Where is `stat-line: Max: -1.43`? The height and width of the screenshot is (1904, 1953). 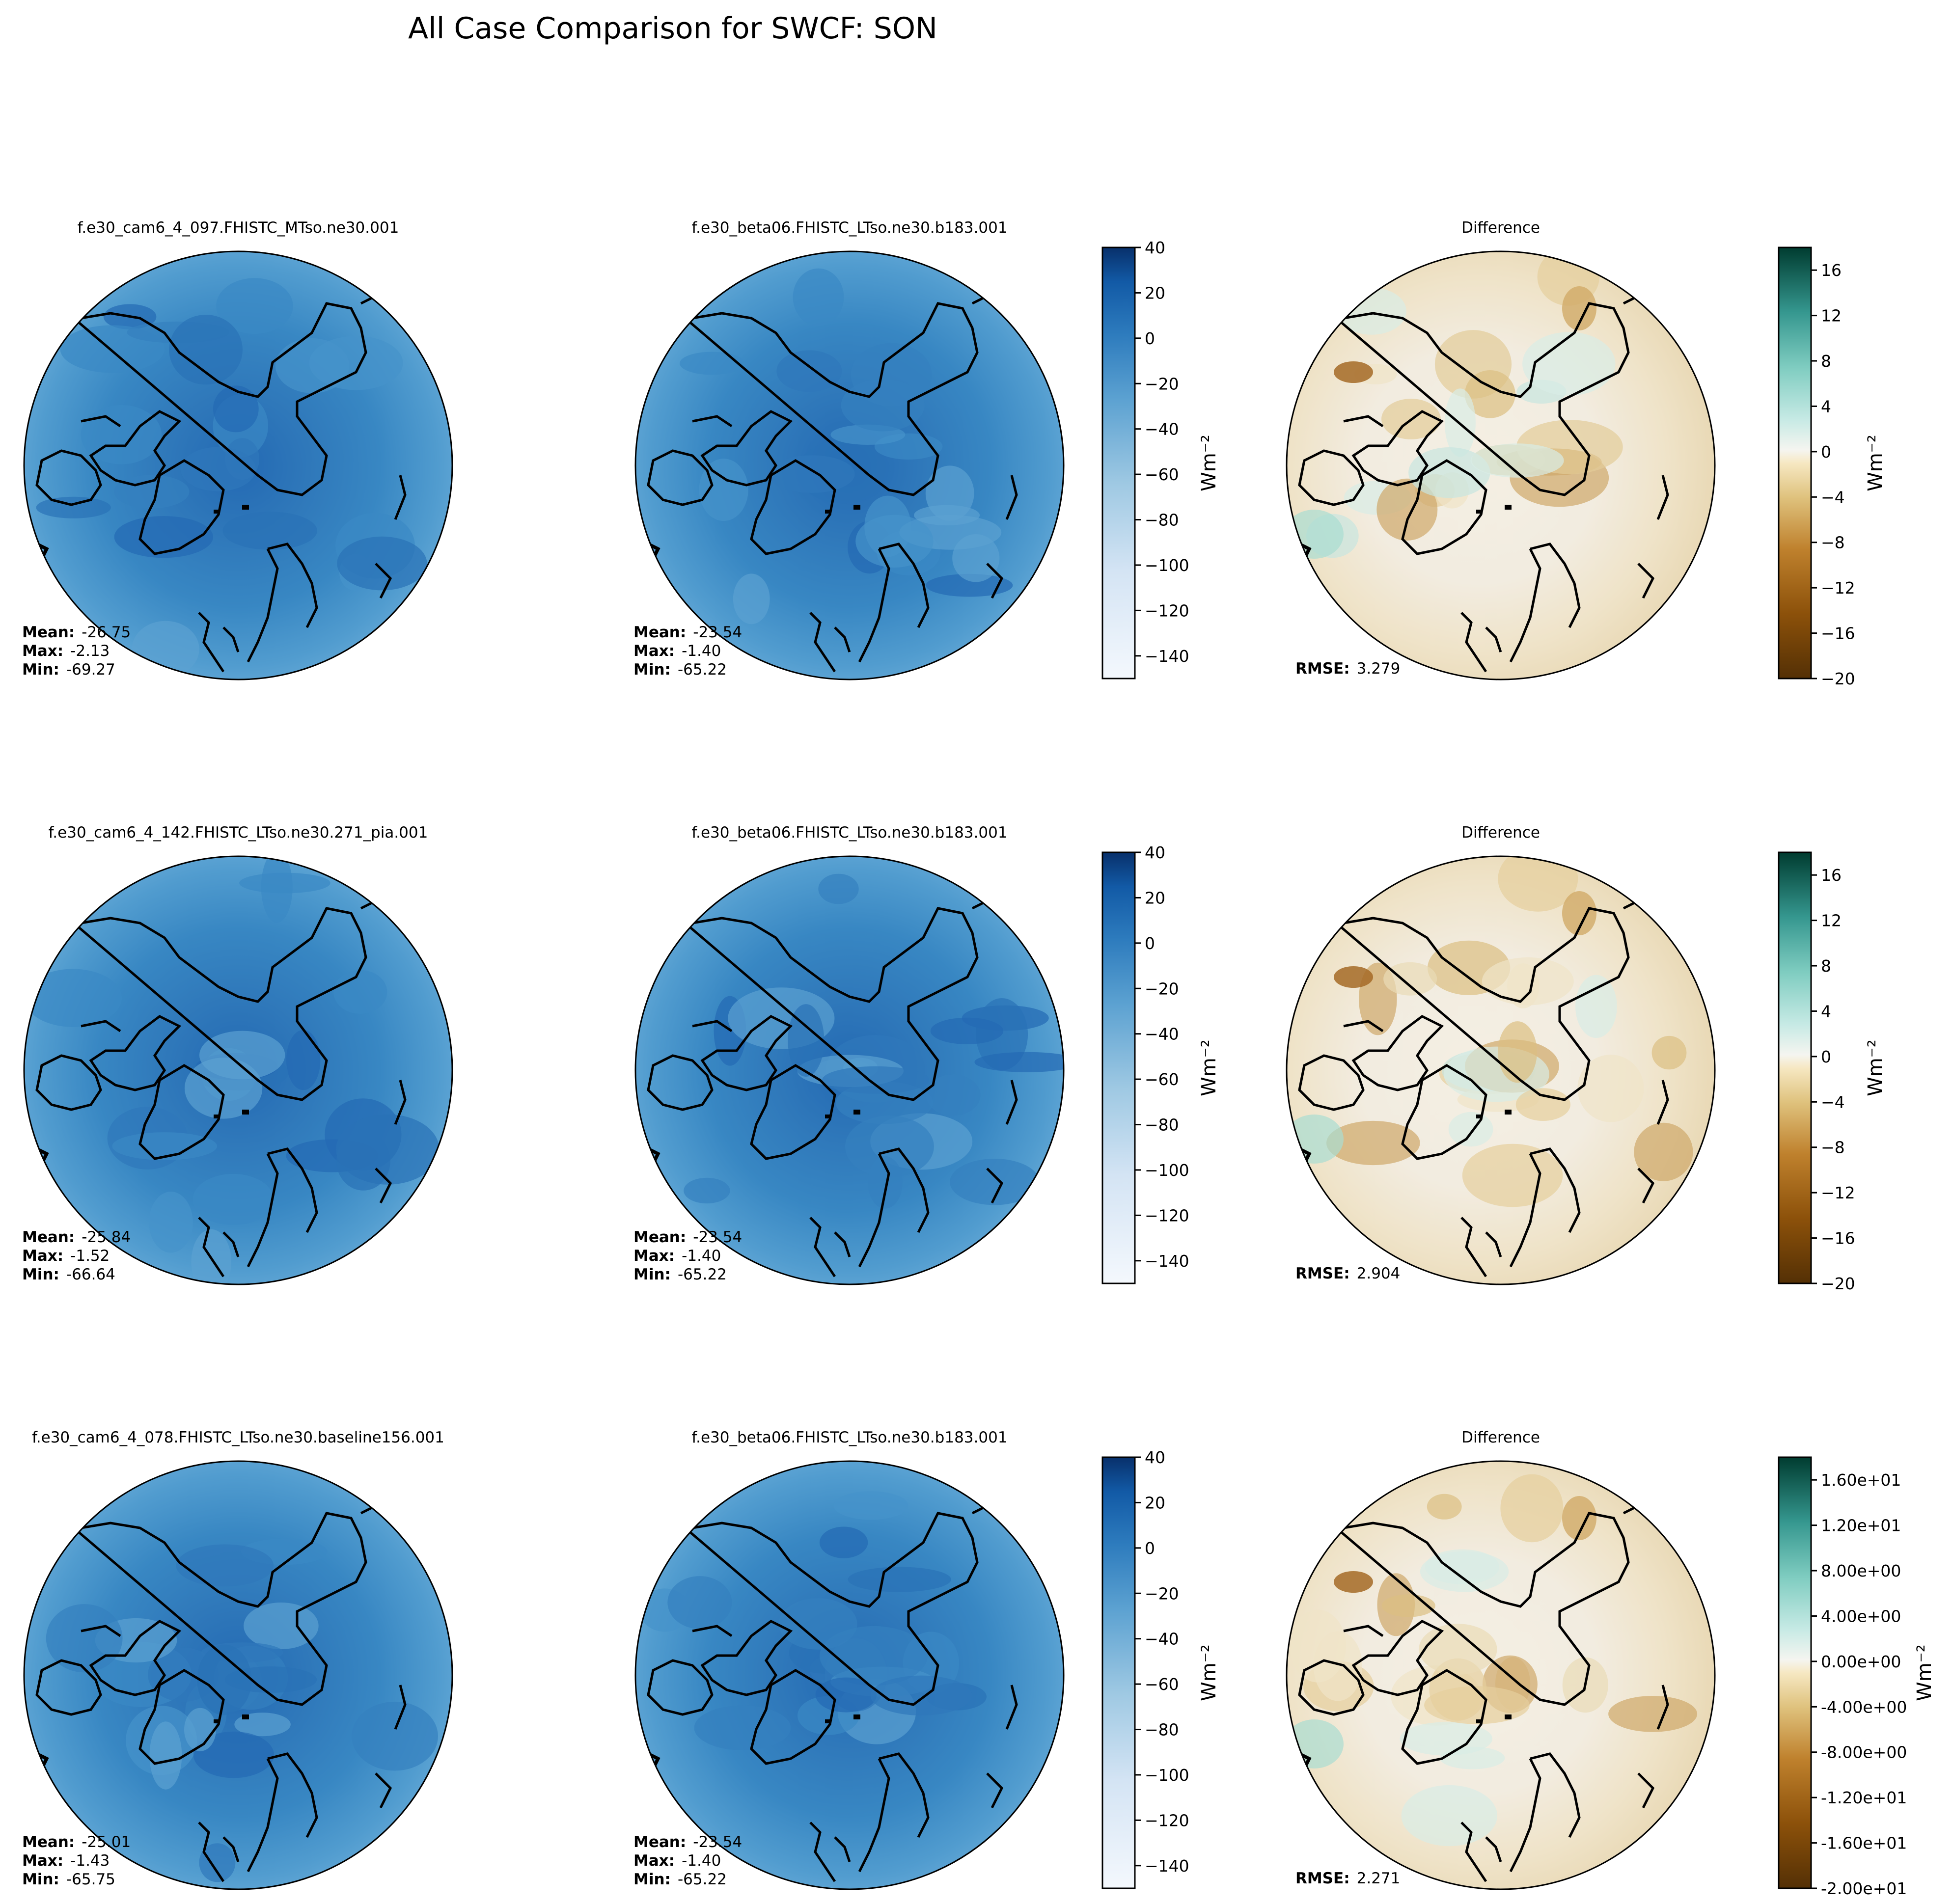 stat-line: Max: -1.43 is located at coordinates (66, 1861).